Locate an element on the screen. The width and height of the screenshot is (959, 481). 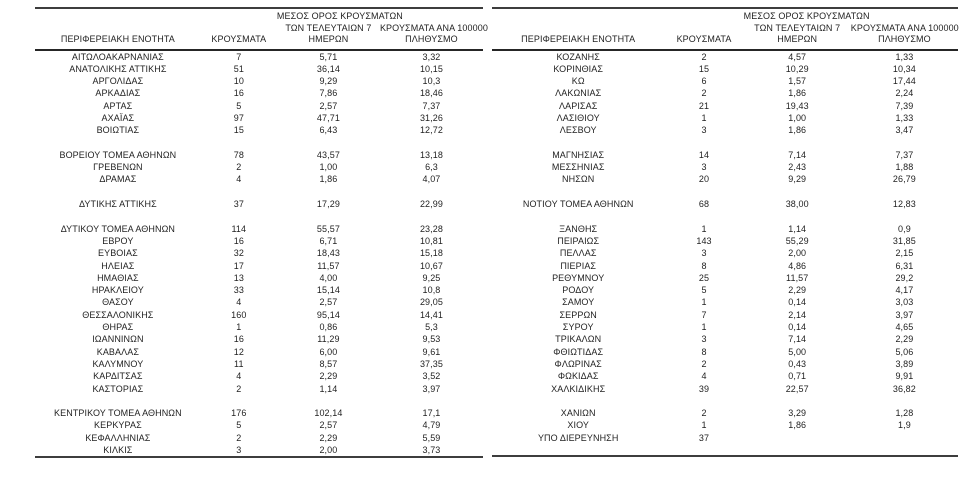
per100k-cell: 3,52 is located at coordinates (431, 376).